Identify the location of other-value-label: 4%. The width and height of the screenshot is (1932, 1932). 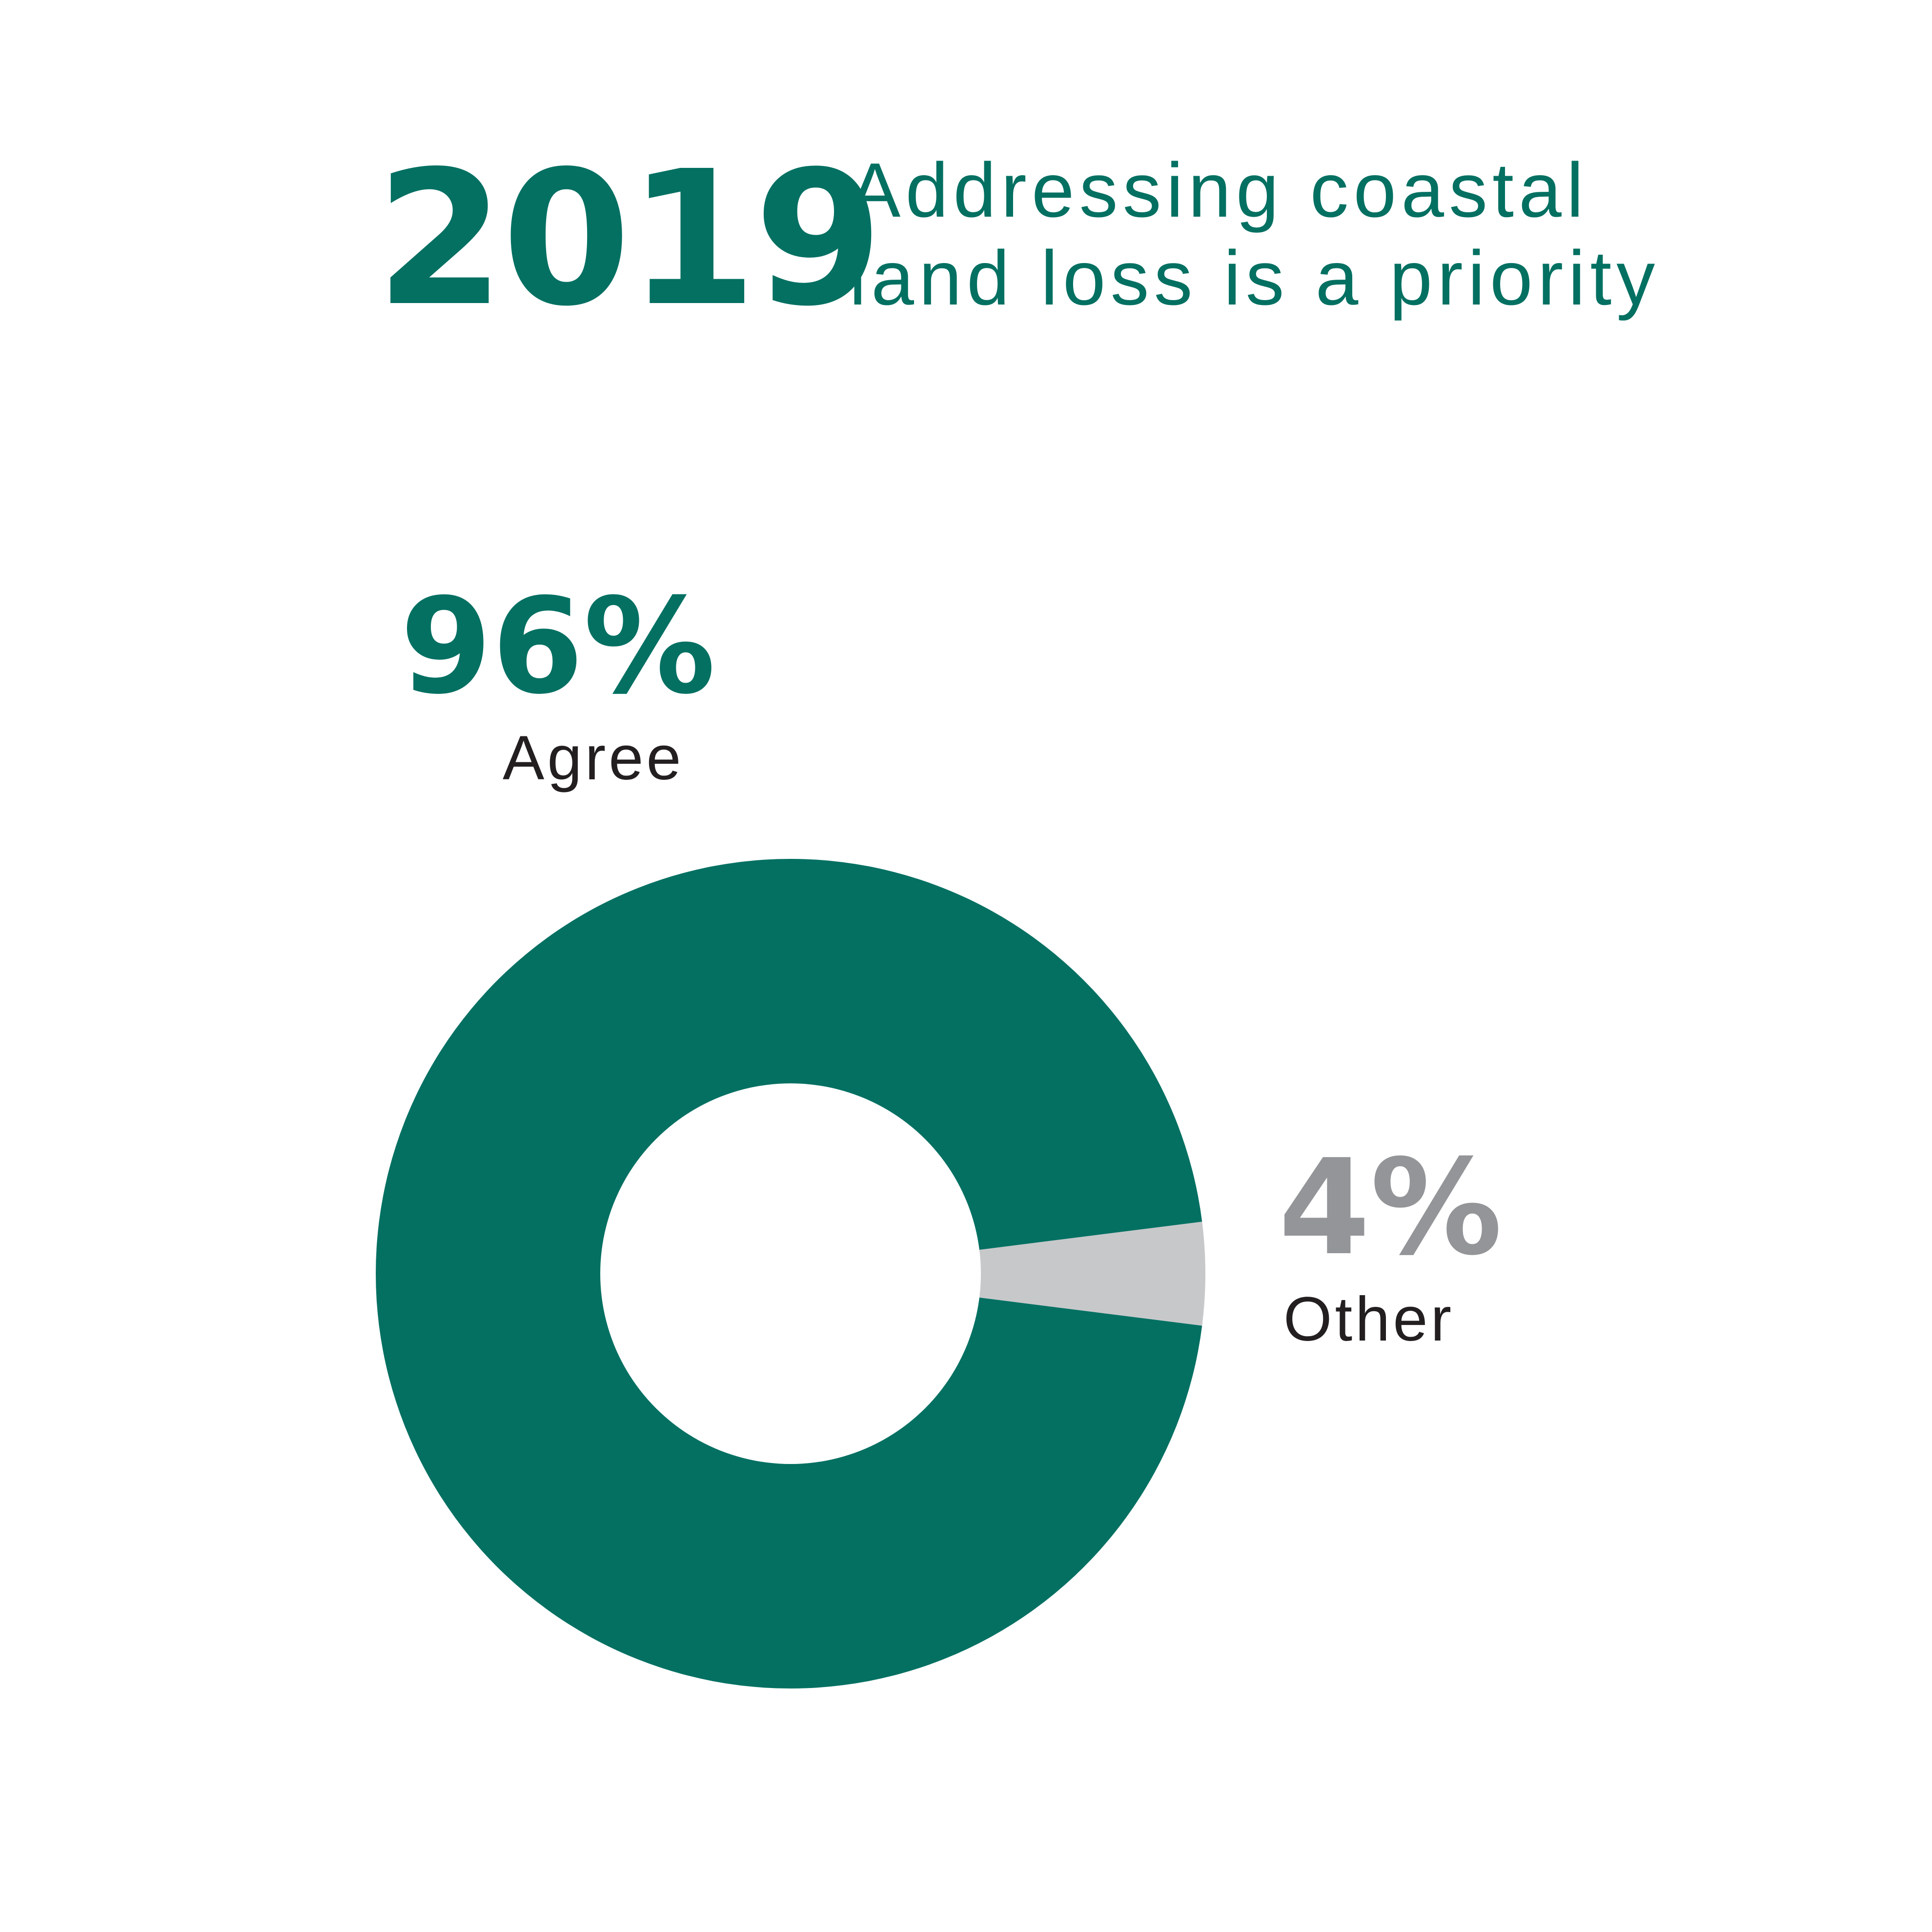
(1391, 1207).